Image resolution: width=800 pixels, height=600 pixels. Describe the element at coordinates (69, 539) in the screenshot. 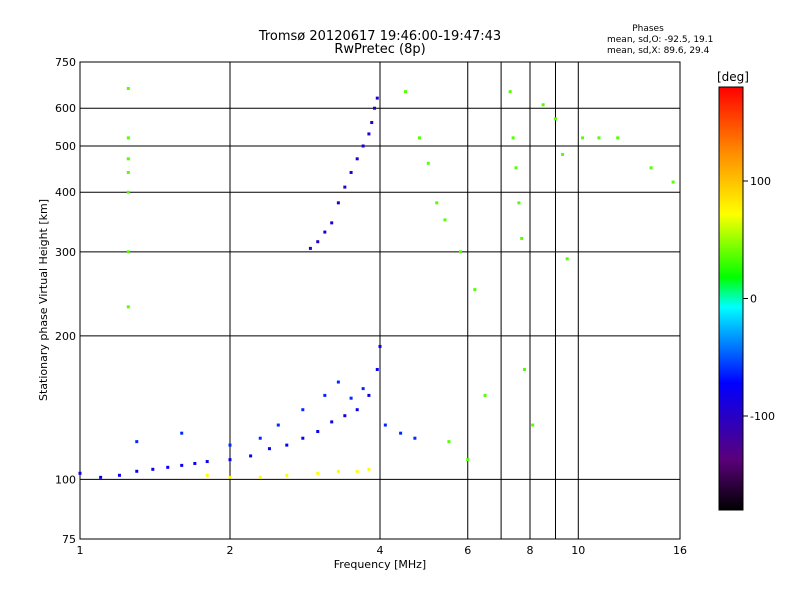

I see `y-tick-label: 75` at that location.